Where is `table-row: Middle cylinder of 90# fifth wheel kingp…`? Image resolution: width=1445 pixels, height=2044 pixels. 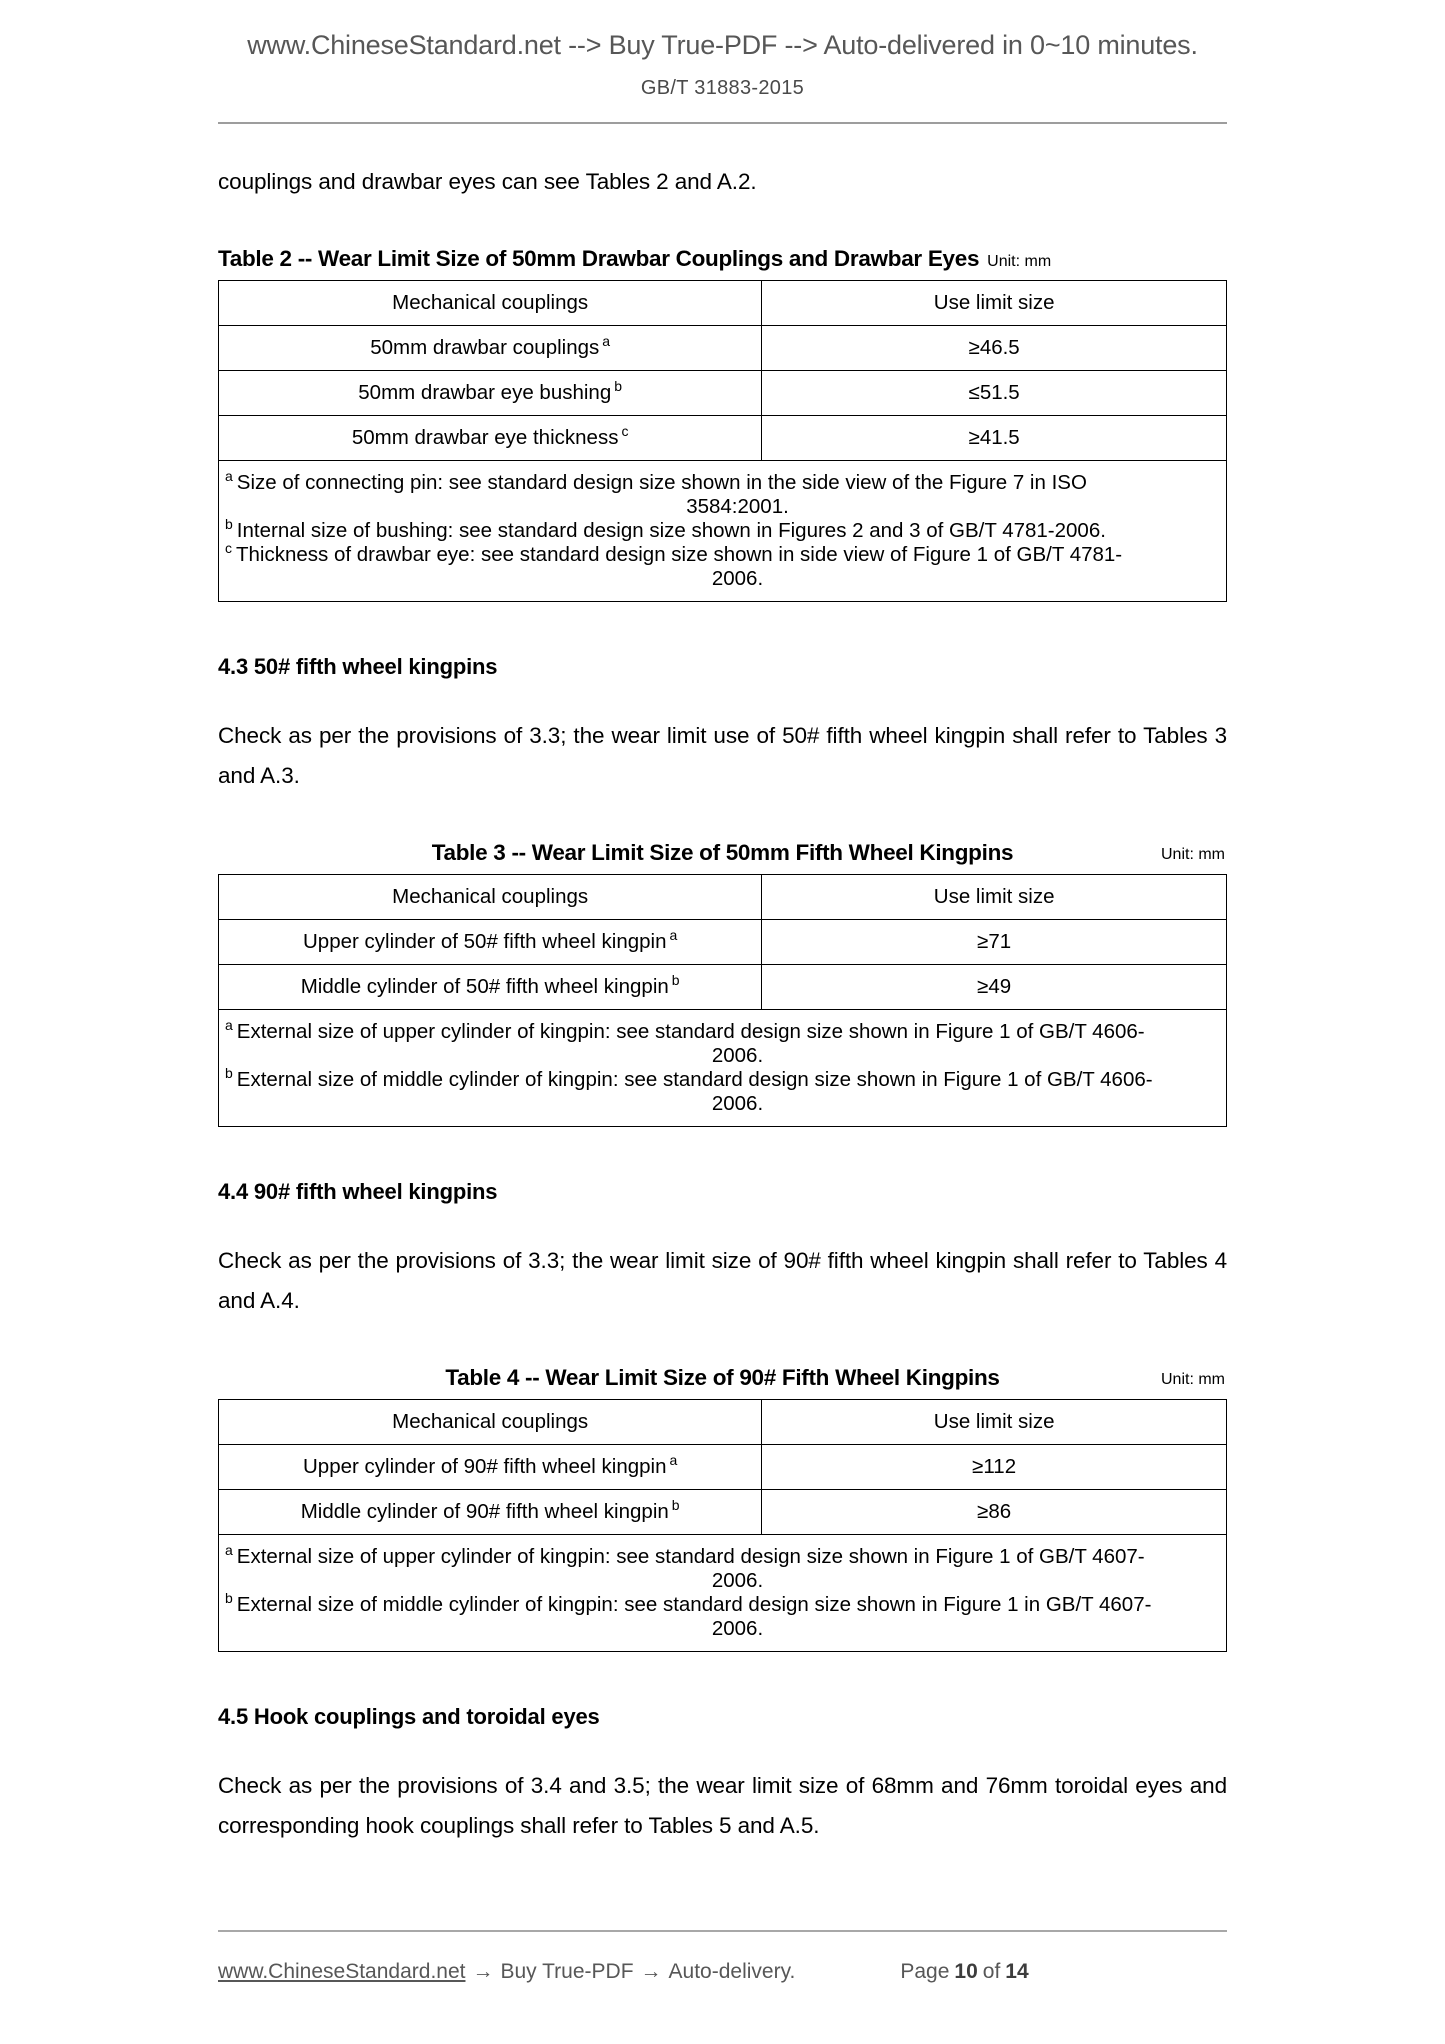
table-row: Middle cylinder of 90# fifth wheel kingp… is located at coordinates (722, 1512).